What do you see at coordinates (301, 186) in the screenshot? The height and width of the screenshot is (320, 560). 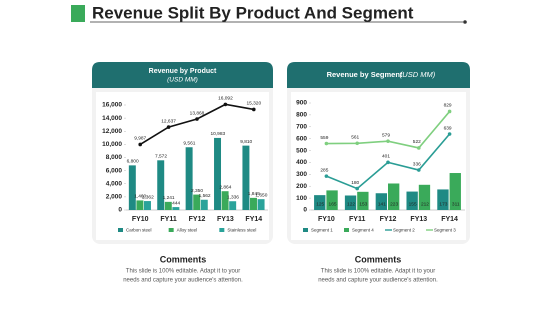 I see `y-tick-label: 200` at bounding box center [301, 186].